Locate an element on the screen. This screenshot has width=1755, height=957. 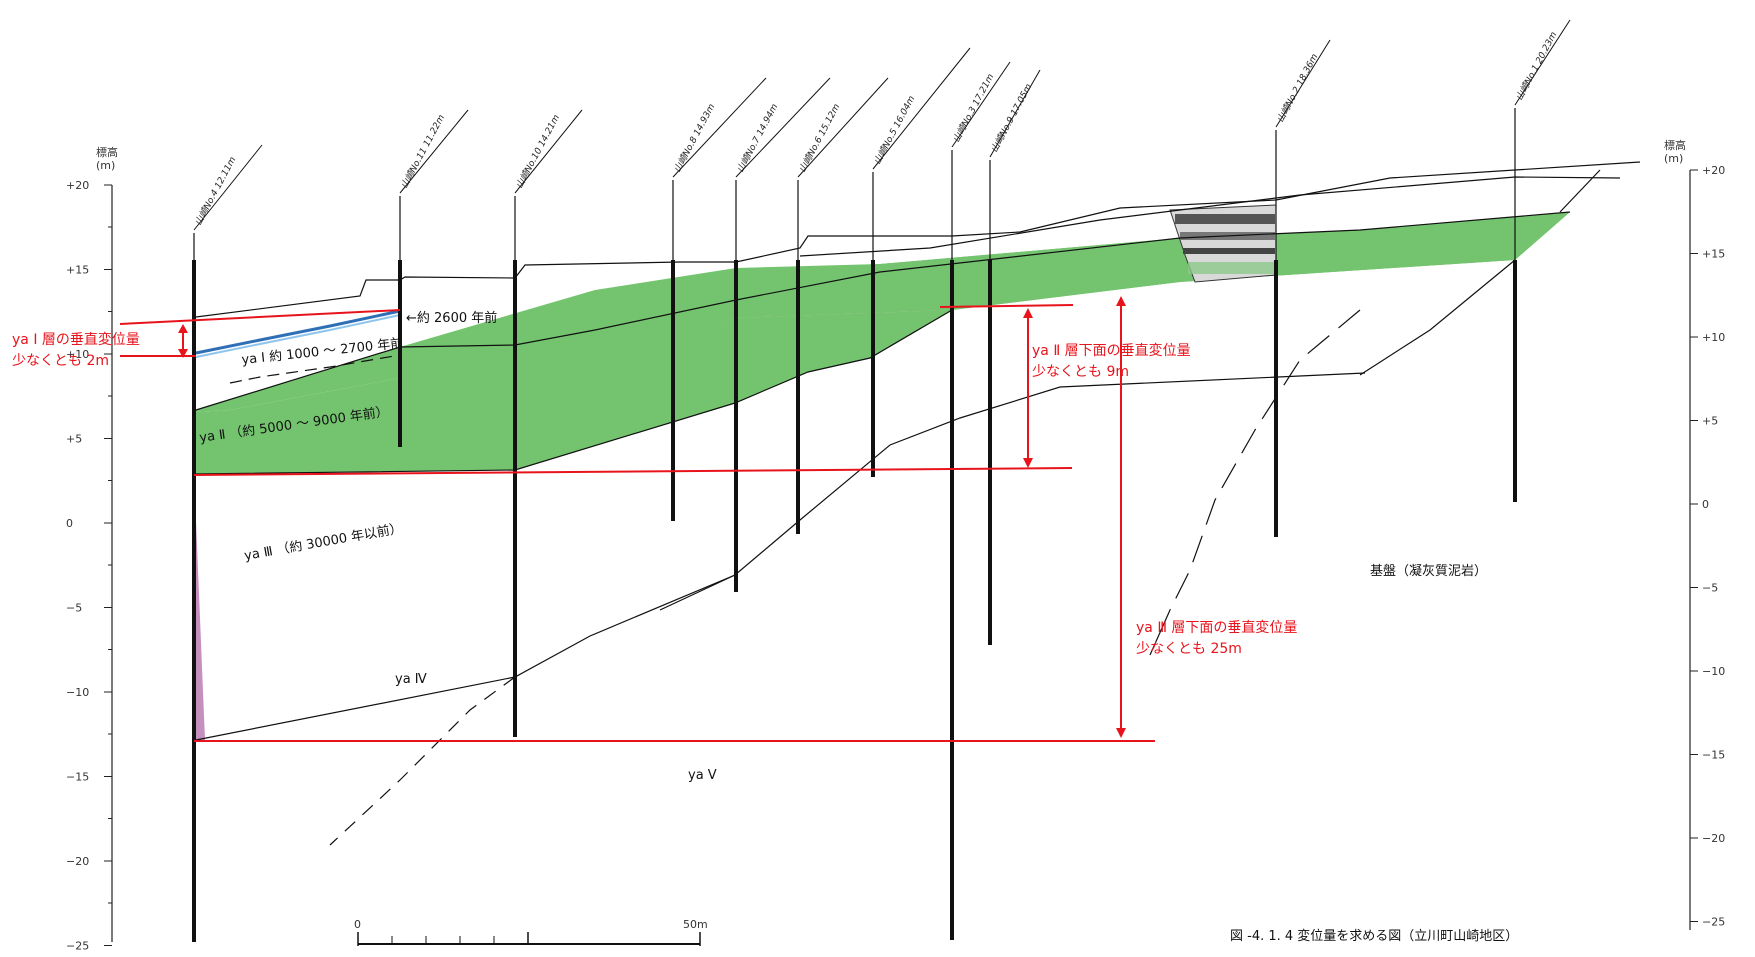
right-axis-tick-label: 0 is located at coordinates (1705, 504).